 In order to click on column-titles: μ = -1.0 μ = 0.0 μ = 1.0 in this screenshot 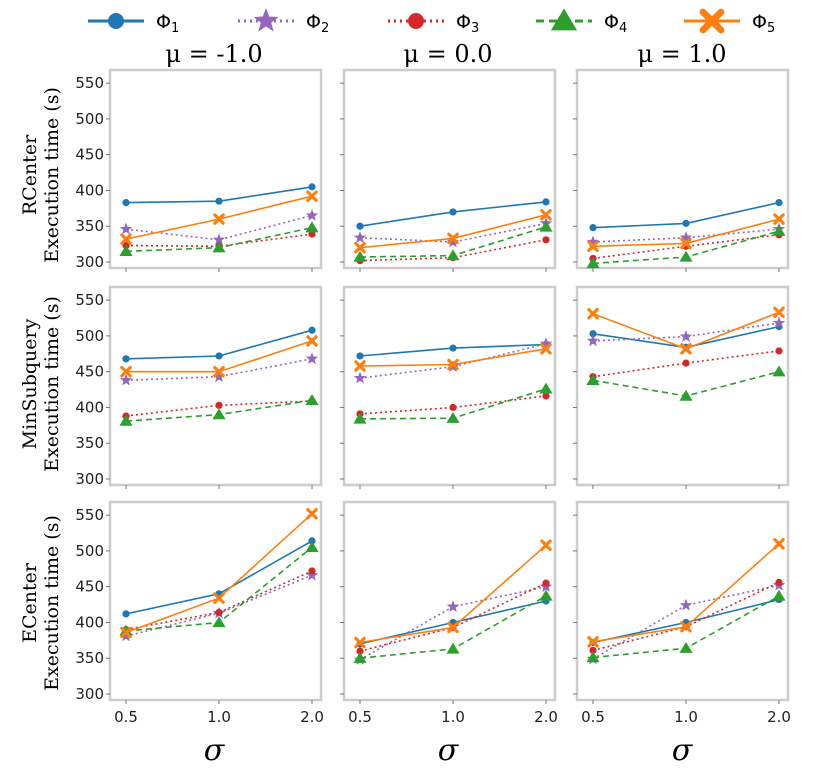, I will do `click(445, 54)`.